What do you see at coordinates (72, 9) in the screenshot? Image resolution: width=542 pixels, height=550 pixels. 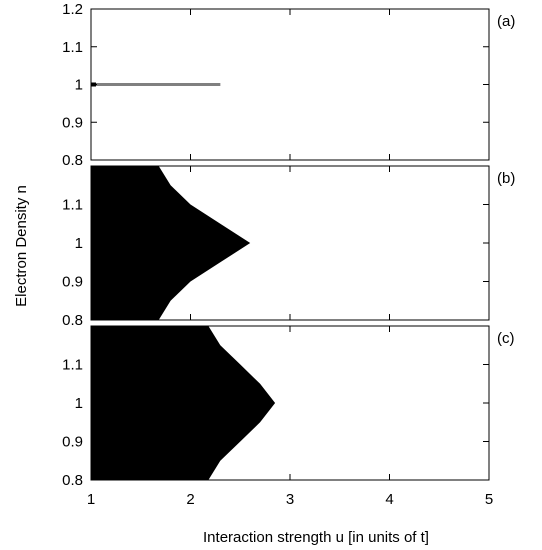 I see `y-tick-label: 1.2` at bounding box center [72, 9].